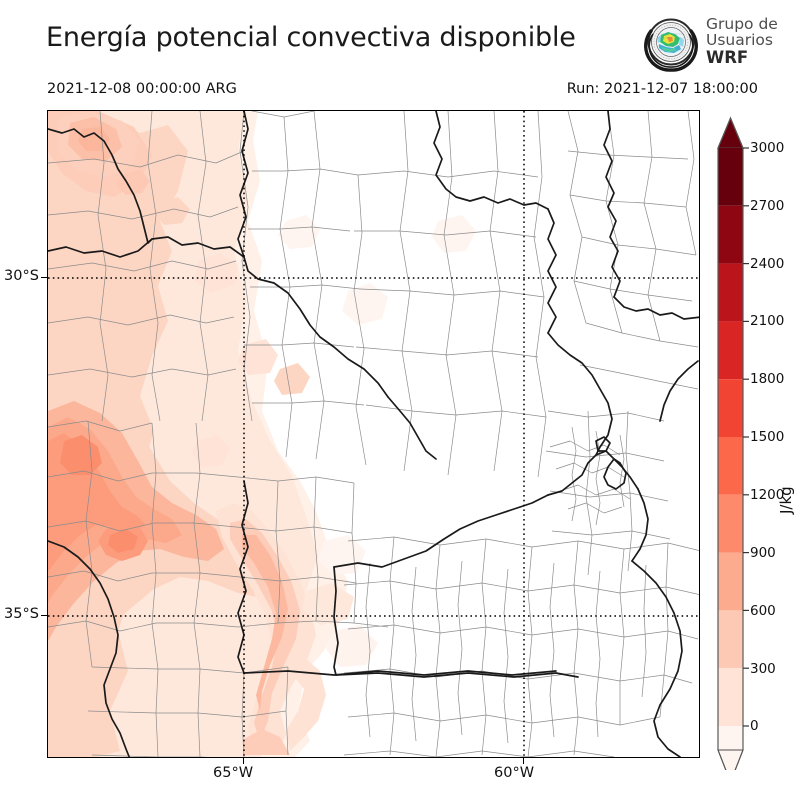 The height and width of the screenshot is (800, 800). I want to click on logo-line-3: WRF, so click(727, 57).